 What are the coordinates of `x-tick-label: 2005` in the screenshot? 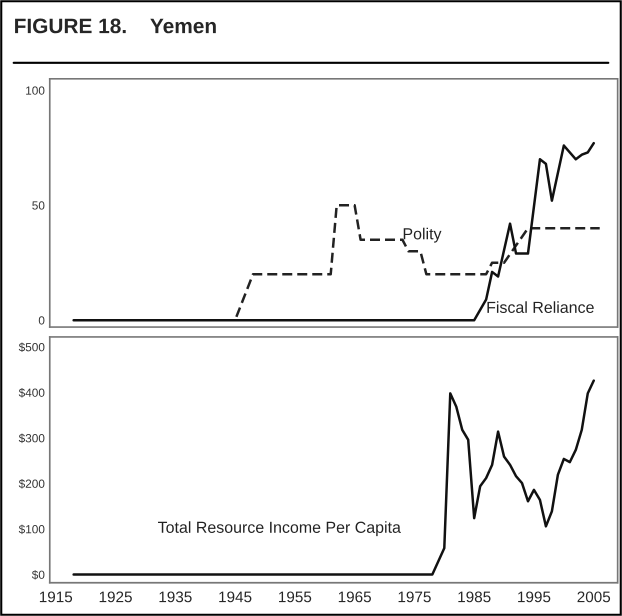 It's located at (594, 596).